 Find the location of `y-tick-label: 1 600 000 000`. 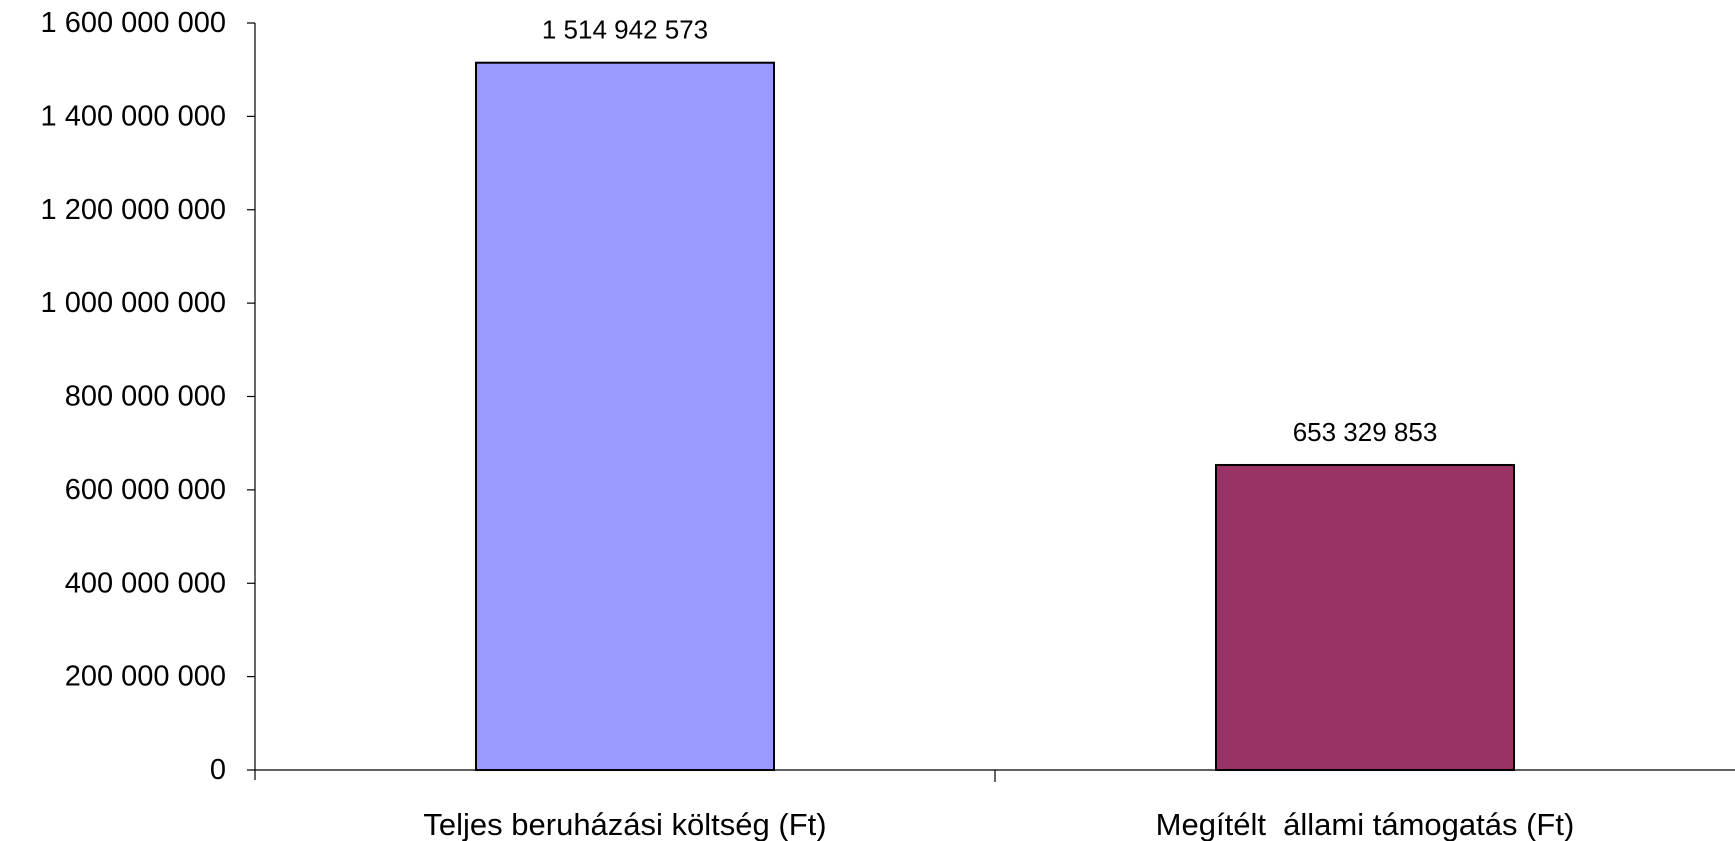

y-tick-label: 1 600 000 000 is located at coordinates (133, 23).